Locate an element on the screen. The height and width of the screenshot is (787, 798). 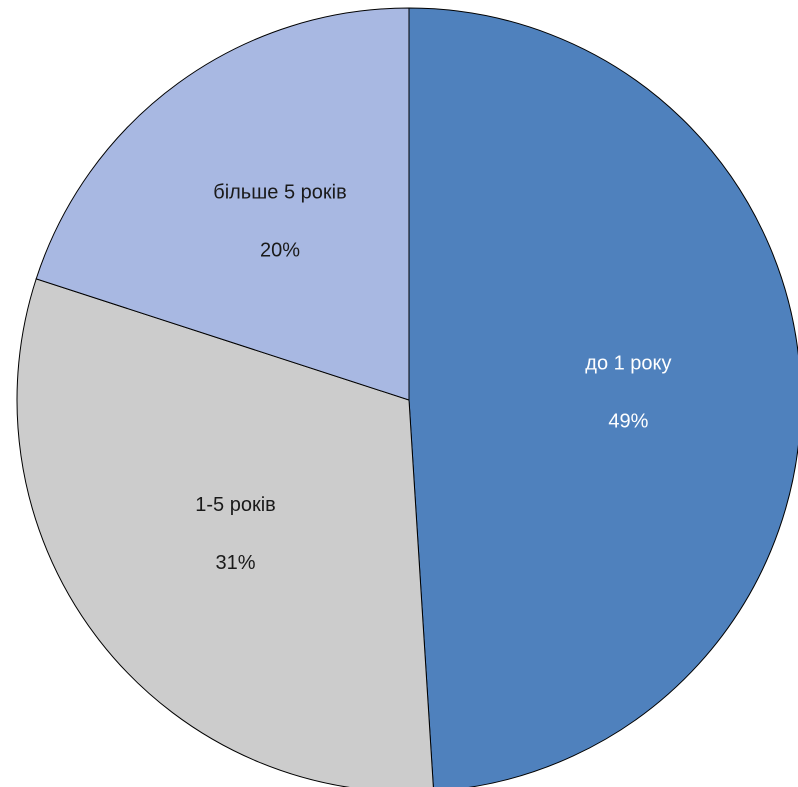
slice-0-percent-label: 49% is located at coordinates (628, 421).